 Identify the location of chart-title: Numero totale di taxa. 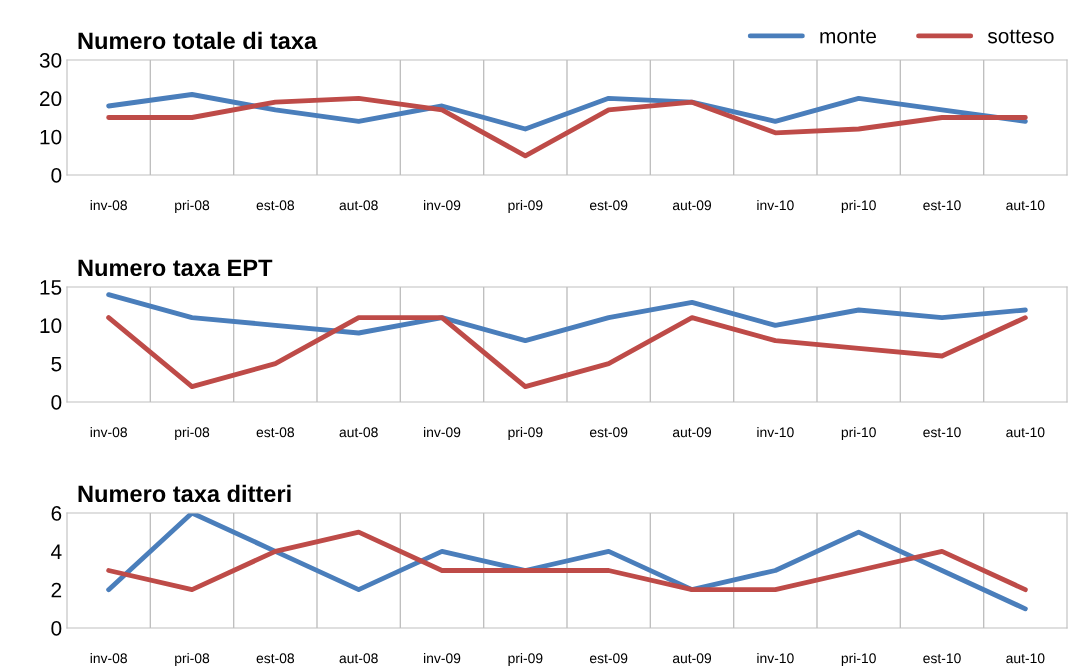
(198, 40).